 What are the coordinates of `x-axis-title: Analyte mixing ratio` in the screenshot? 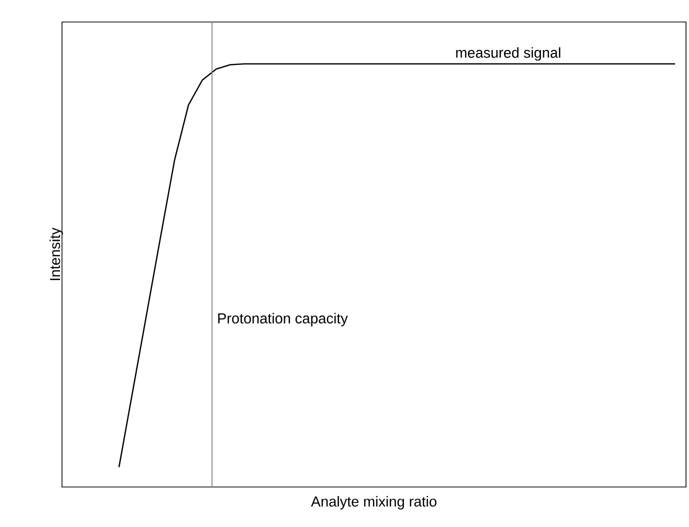 It's located at (373, 503).